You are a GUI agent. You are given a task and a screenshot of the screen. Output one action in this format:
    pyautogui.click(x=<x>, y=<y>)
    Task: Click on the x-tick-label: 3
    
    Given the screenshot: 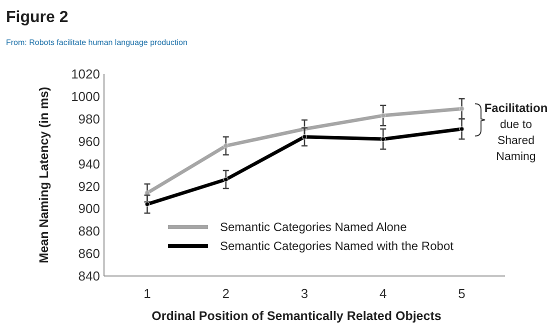 What is the action you would take?
    pyautogui.click(x=304, y=293)
    